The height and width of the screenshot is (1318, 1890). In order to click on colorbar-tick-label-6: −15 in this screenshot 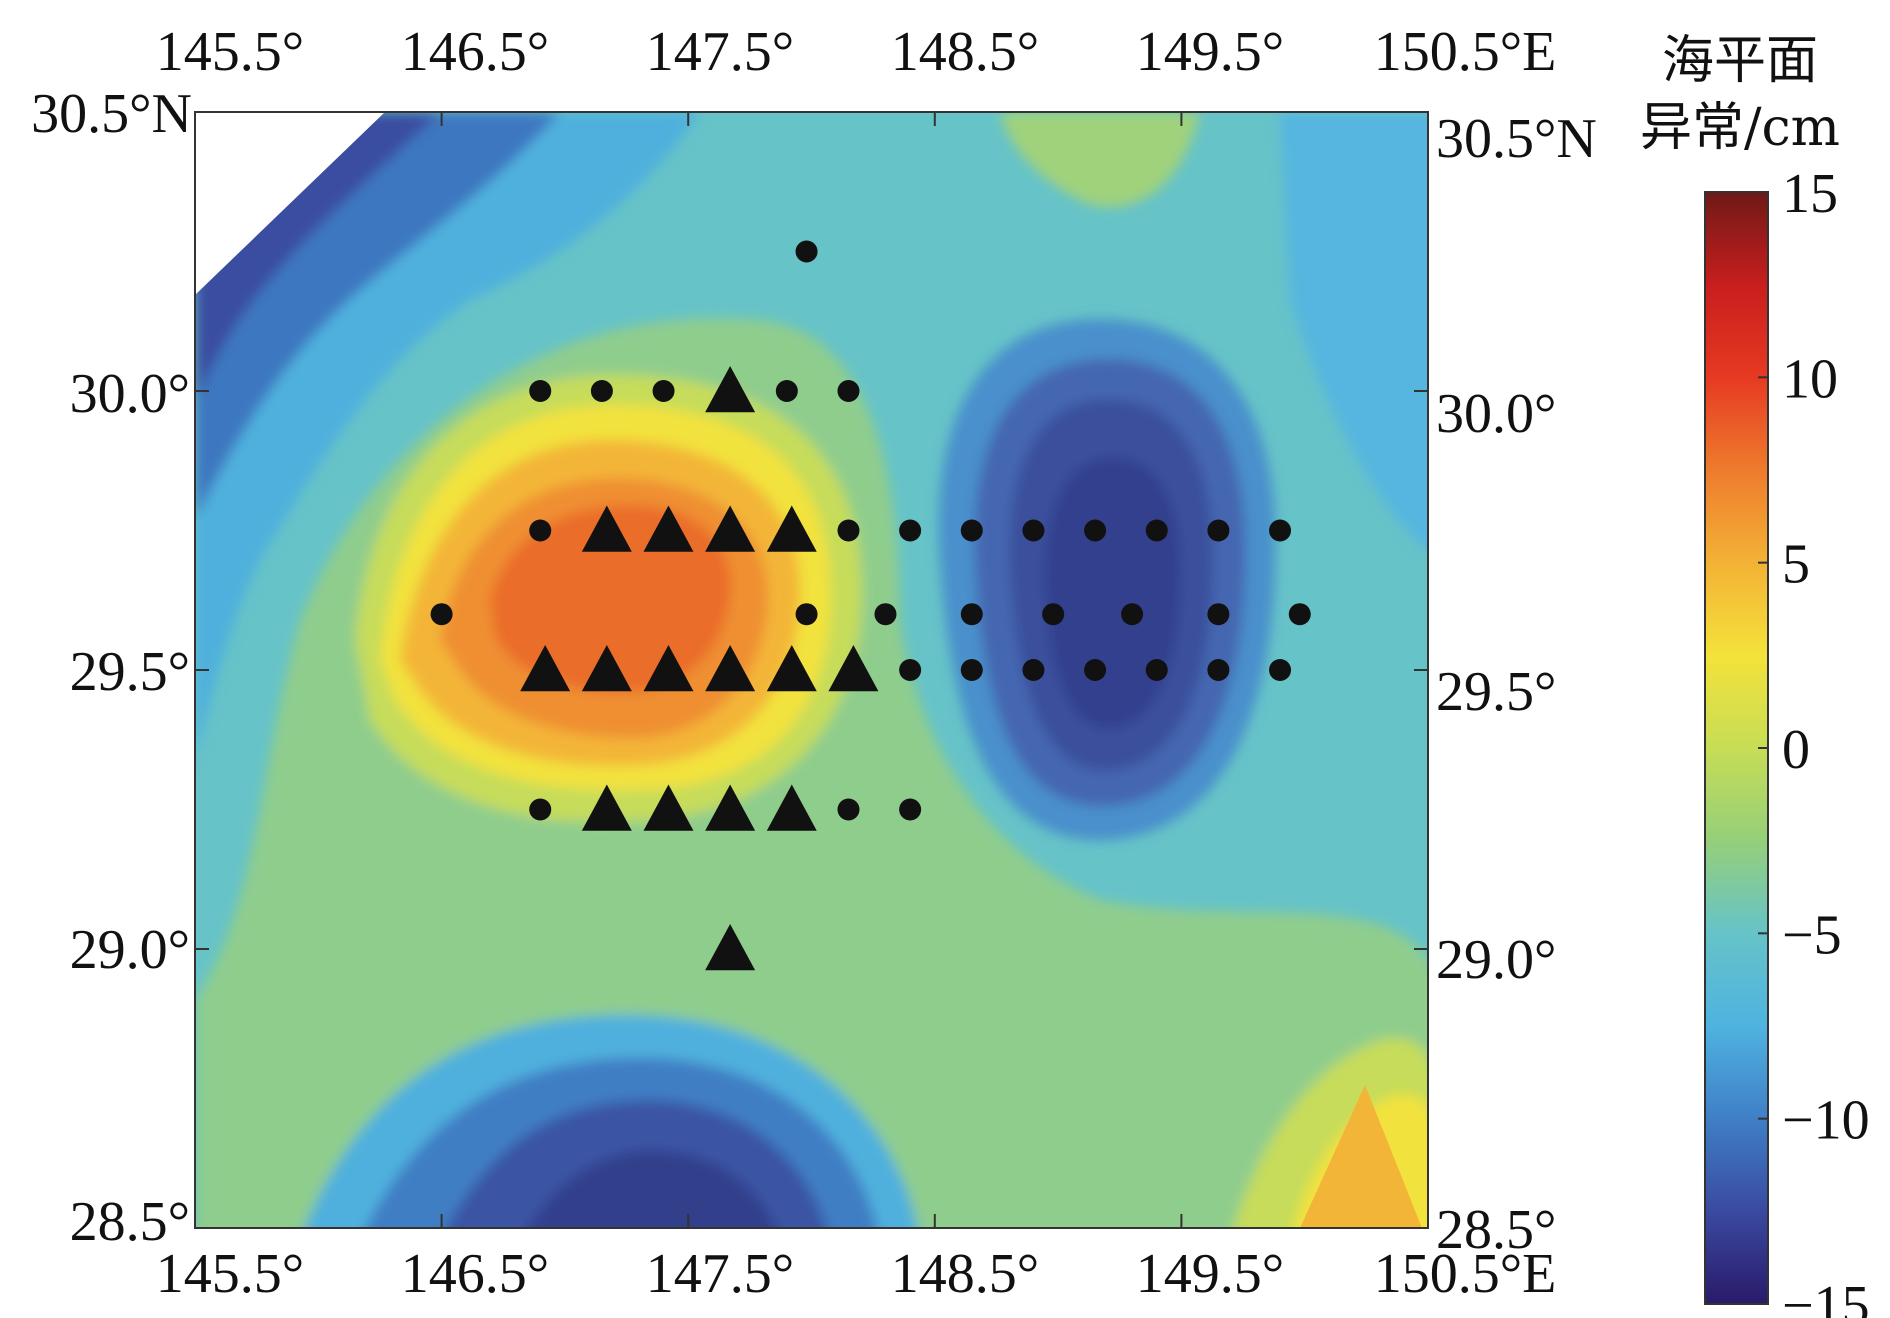, I will do `click(1826, 1296)`.